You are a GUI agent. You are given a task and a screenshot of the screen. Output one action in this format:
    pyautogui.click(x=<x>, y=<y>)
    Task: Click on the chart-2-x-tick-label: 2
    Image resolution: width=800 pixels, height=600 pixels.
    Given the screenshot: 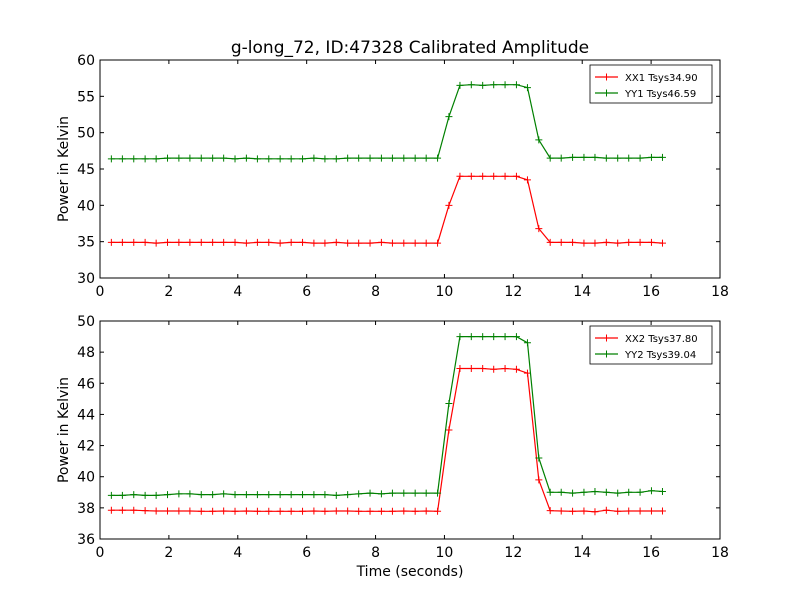 What is the action you would take?
    pyautogui.click(x=168, y=553)
    